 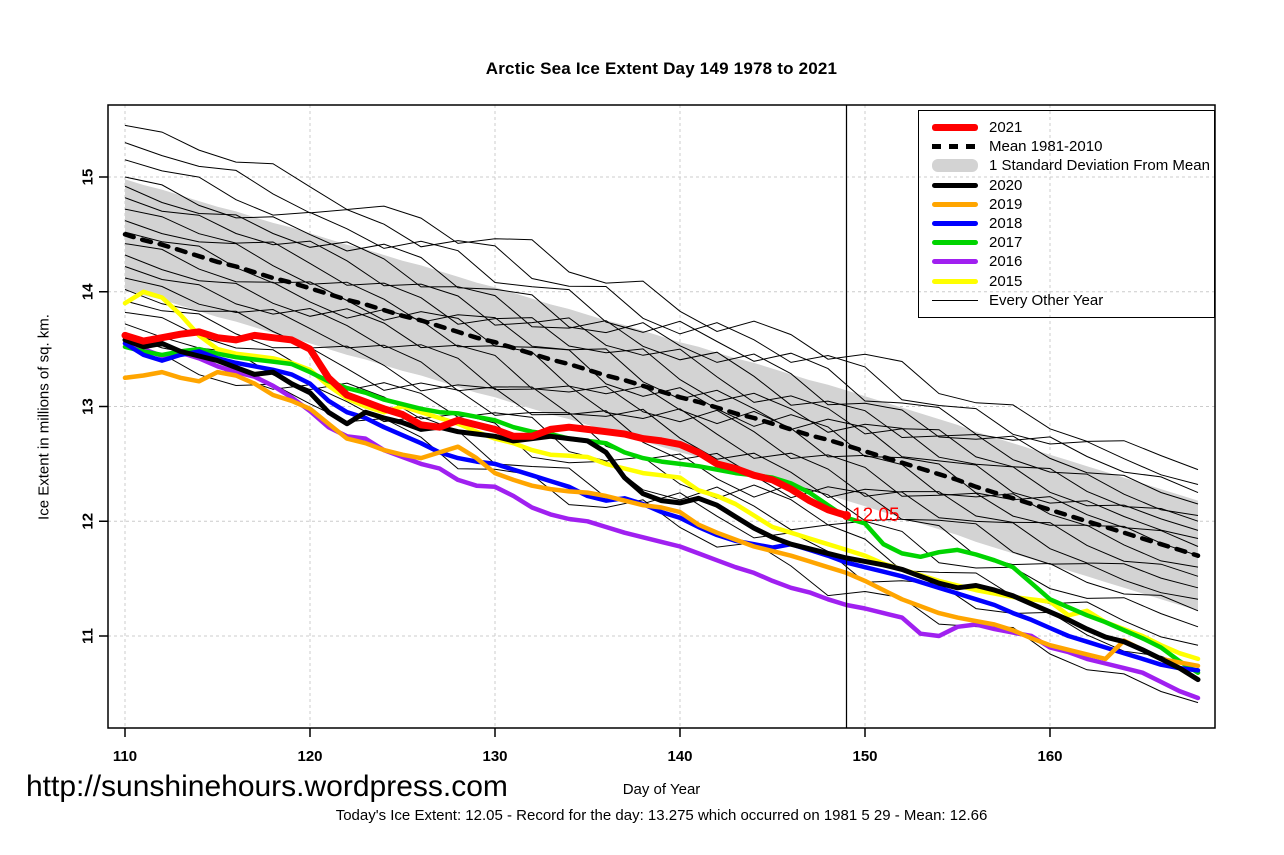 What do you see at coordinates (309, 756) in the screenshot?
I see `x-tick-label: 120` at bounding box center [309, 756].